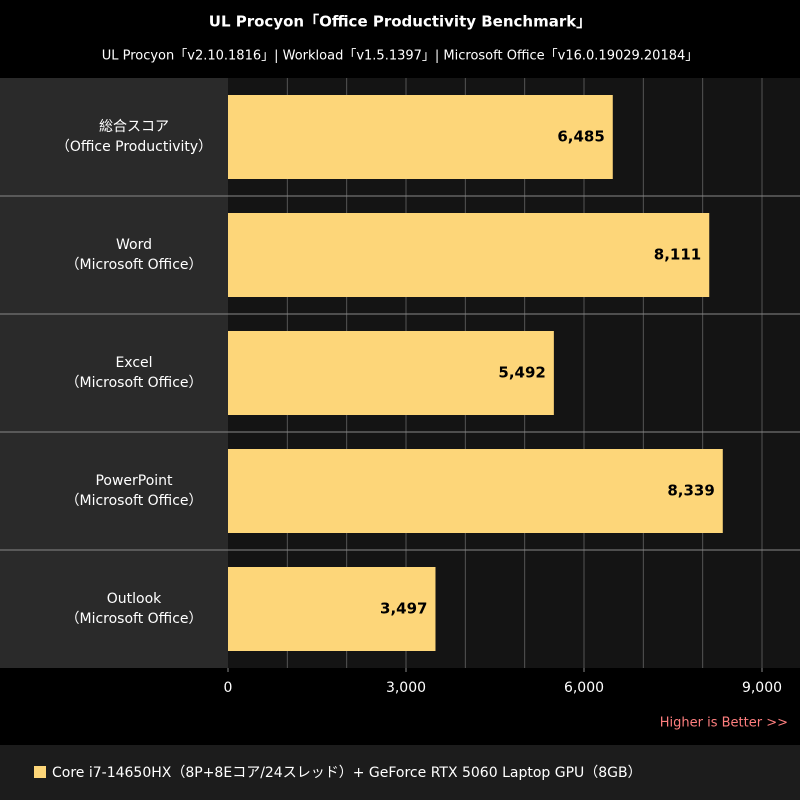  I want to click on category-label: Word, so click(134, 245).